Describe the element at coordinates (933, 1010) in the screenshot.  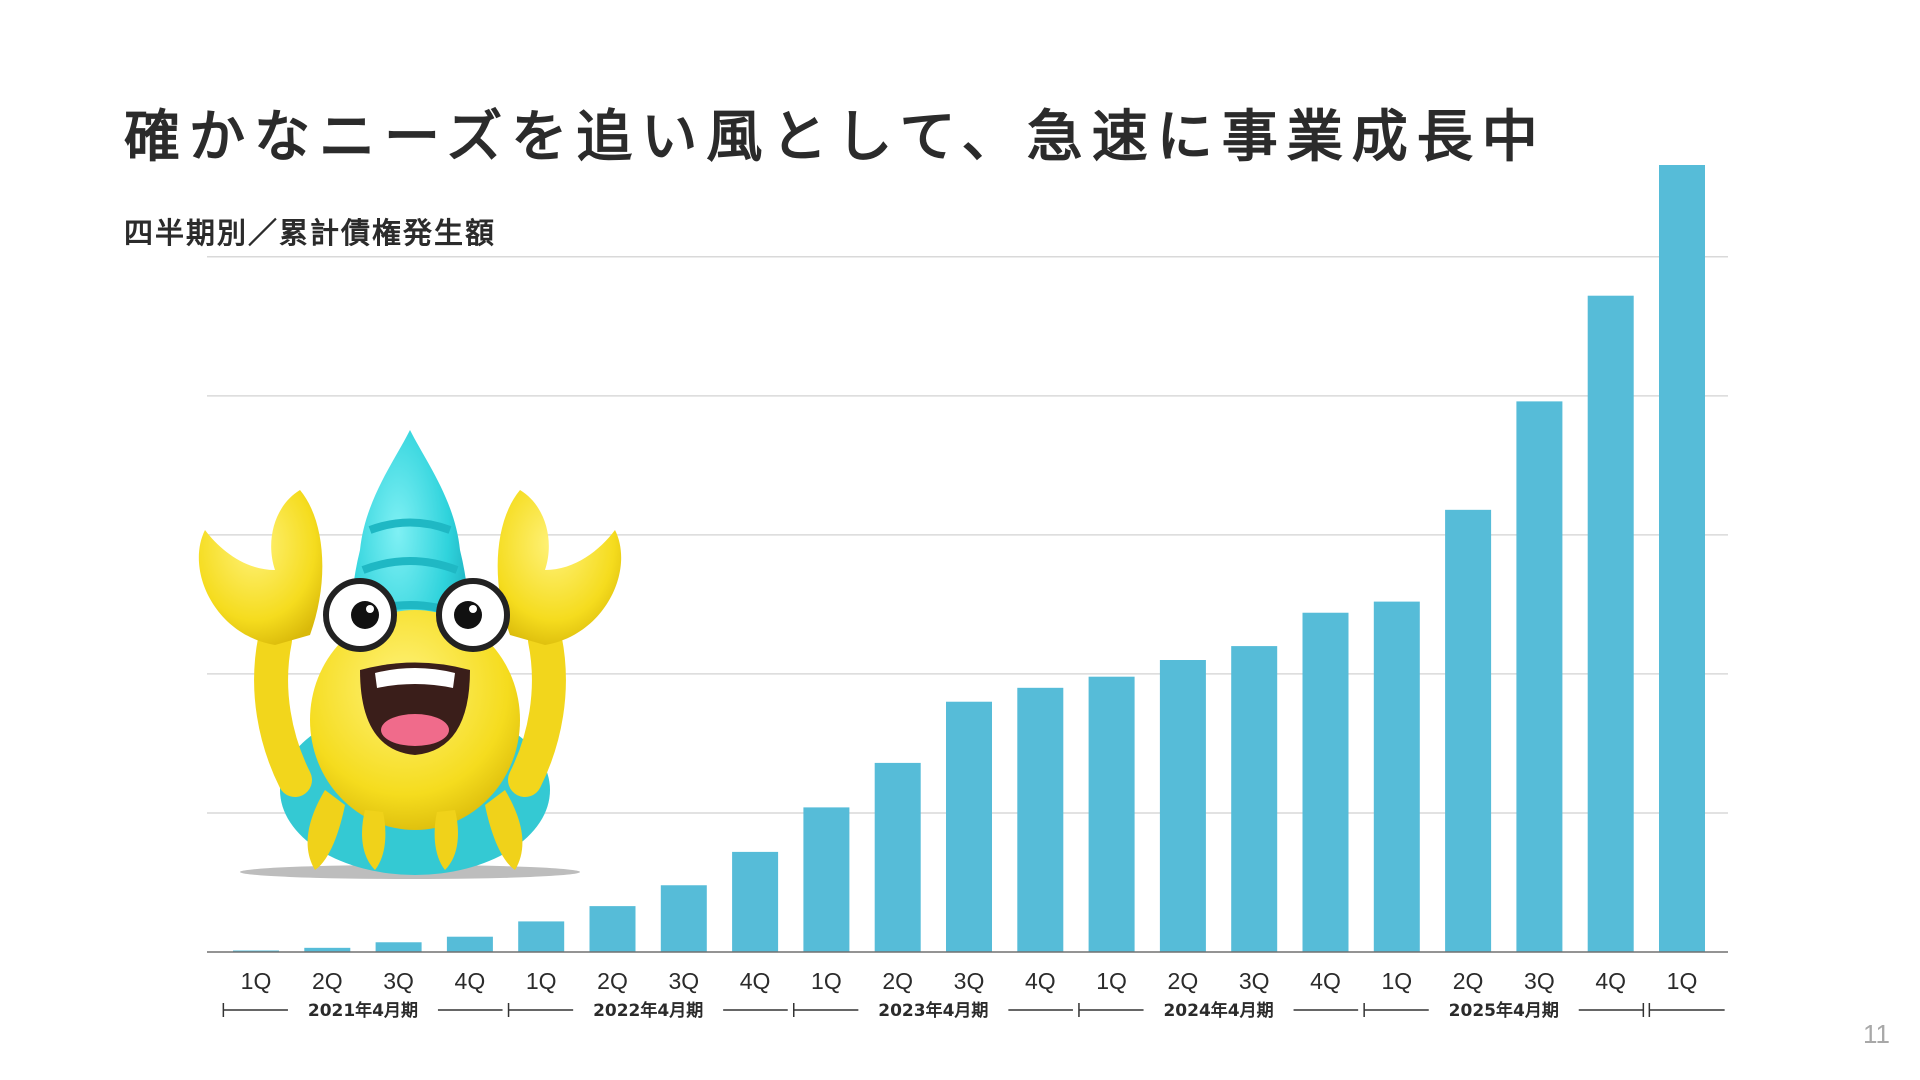
I see `fiscal-year-label: 2023年4月期` at that location.